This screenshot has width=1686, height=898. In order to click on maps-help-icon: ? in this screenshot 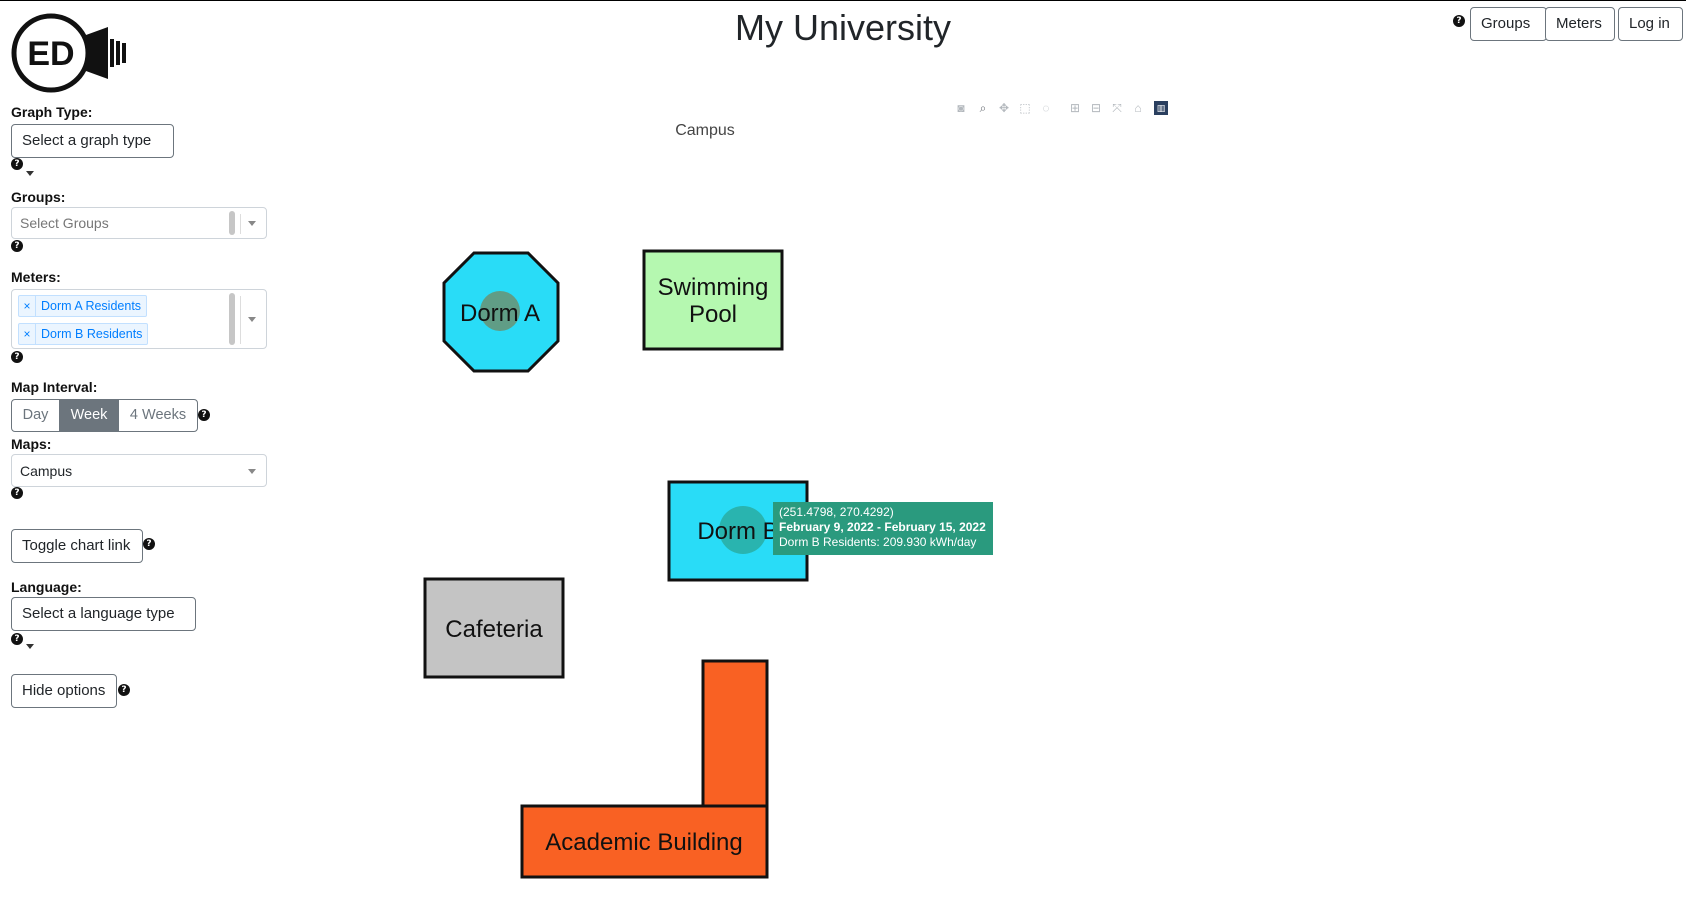, I will do `click(17, 493)`.